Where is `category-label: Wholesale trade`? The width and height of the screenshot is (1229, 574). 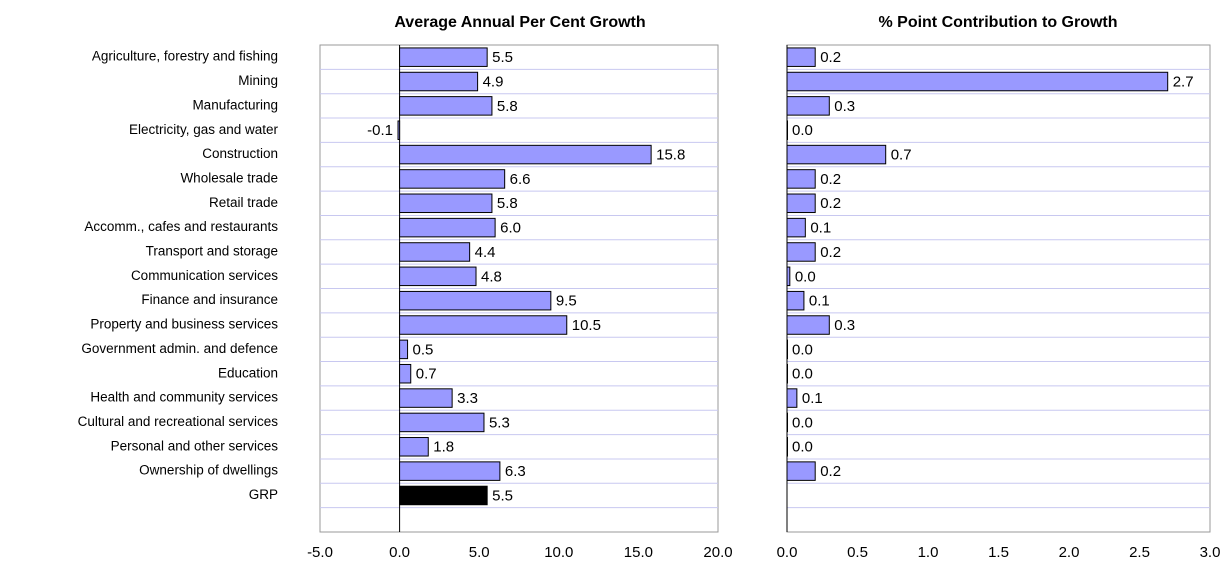
category-label: Wholesale trade is located at coordinates (229, 177).